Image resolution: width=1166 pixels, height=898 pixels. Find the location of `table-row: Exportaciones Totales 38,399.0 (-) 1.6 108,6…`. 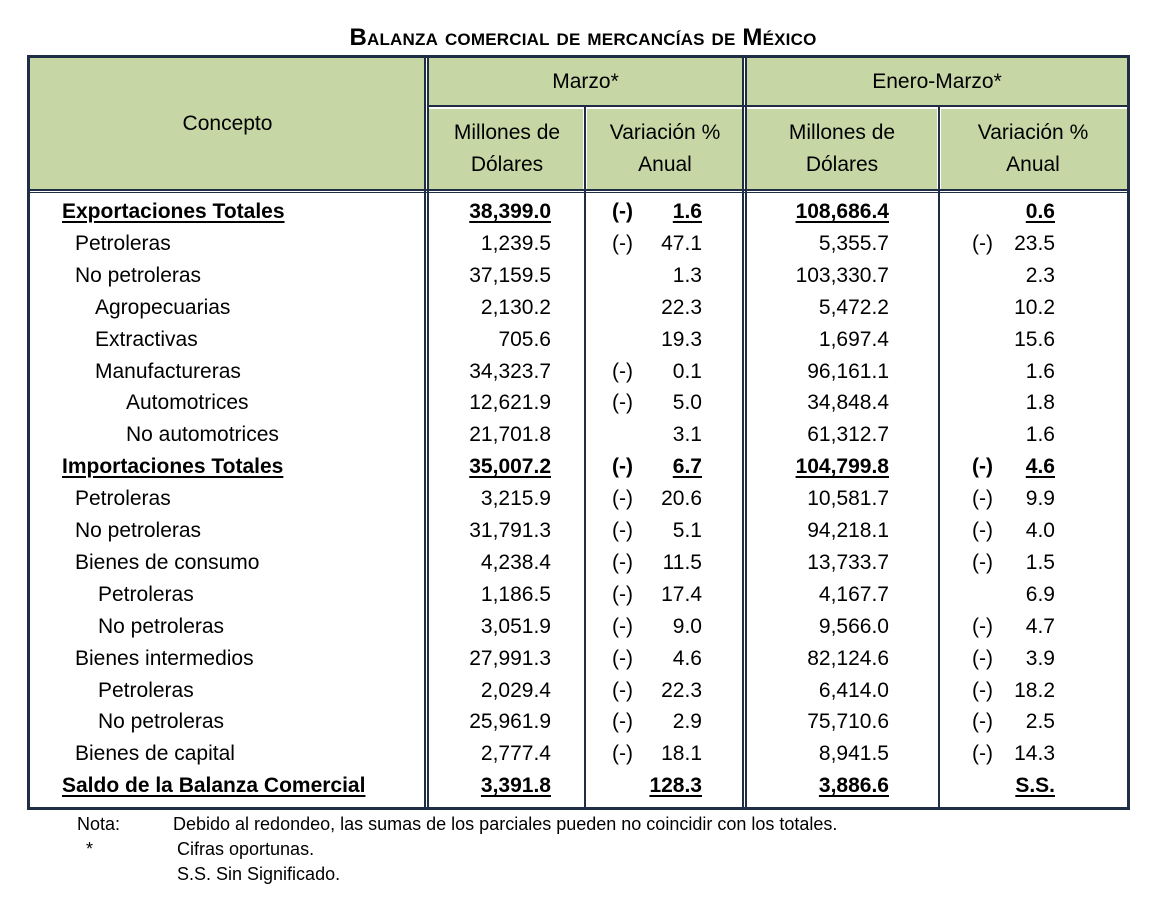

table-row: Exportaciones Totales 38,399.0 (-) 1.6 108,6… is located at coordinates (583, 212).